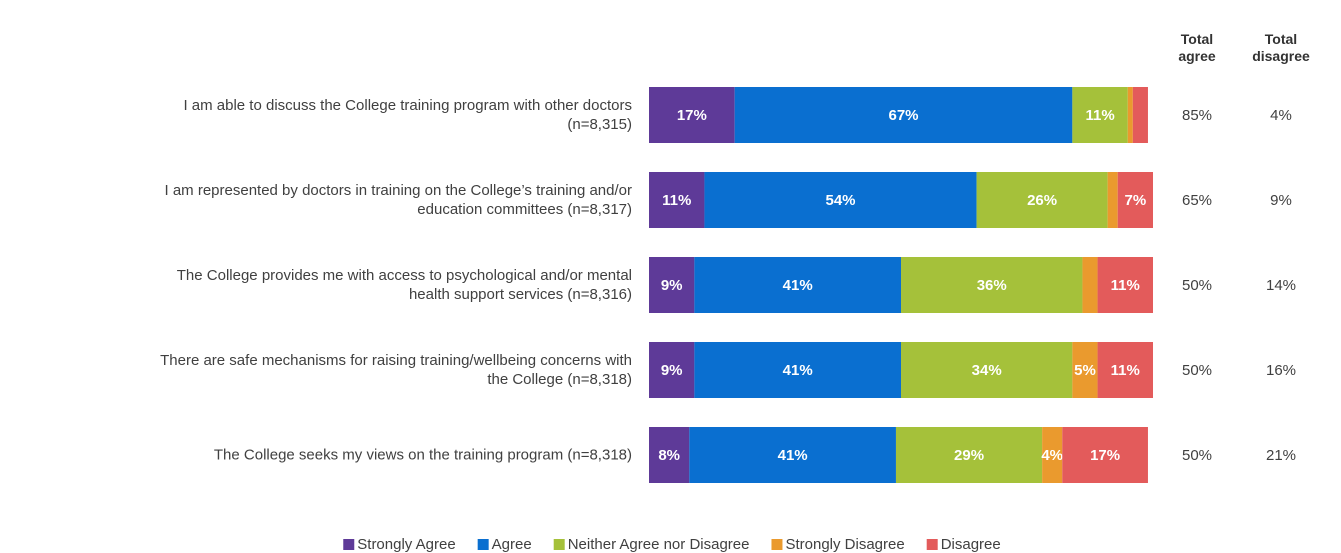  I want to click on data-label: 4%, so click(1052, 455).